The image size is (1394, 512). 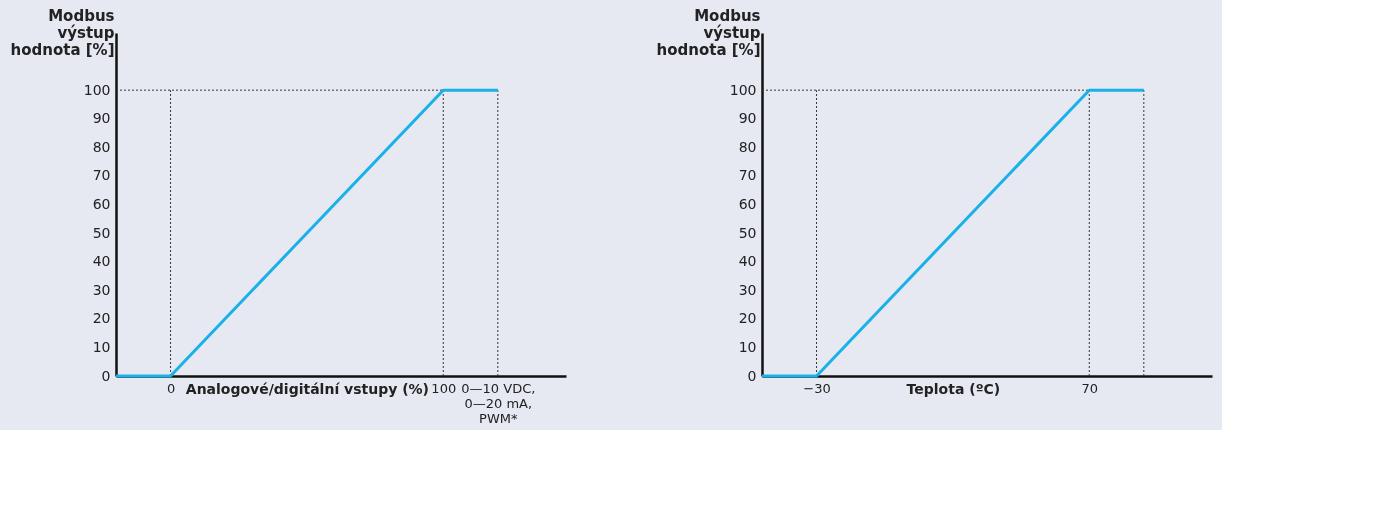 What do you see at coordinates (171, 388) in the screenshot?
I see `x-tick-label: 0` at bounding box center [171, 388].